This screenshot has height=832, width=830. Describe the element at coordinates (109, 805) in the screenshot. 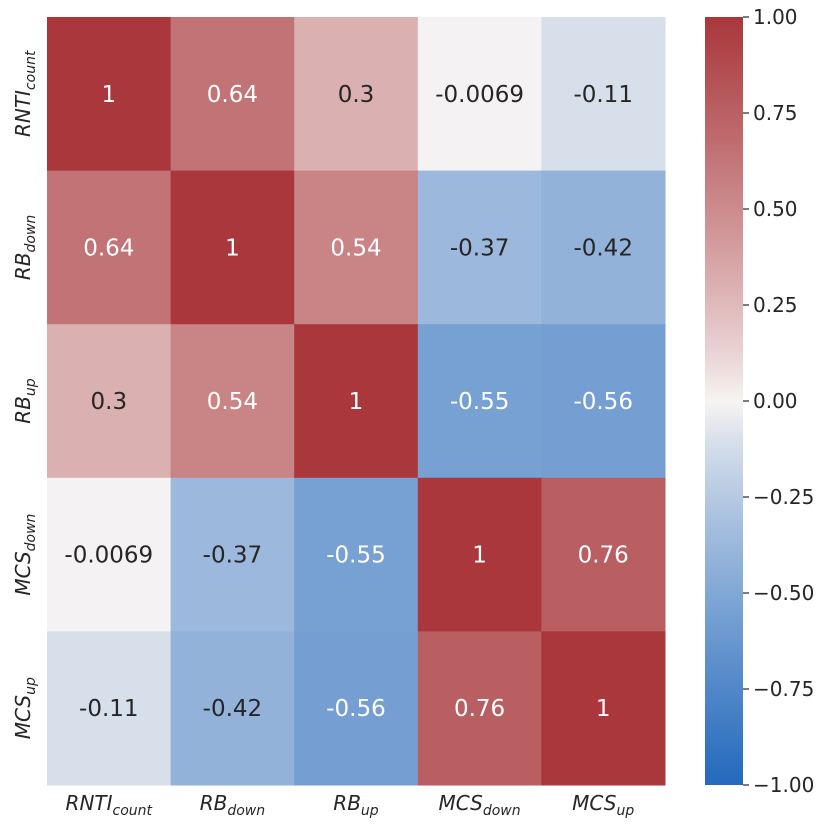

I see `x-tick-label: RNTIcount` at that location.